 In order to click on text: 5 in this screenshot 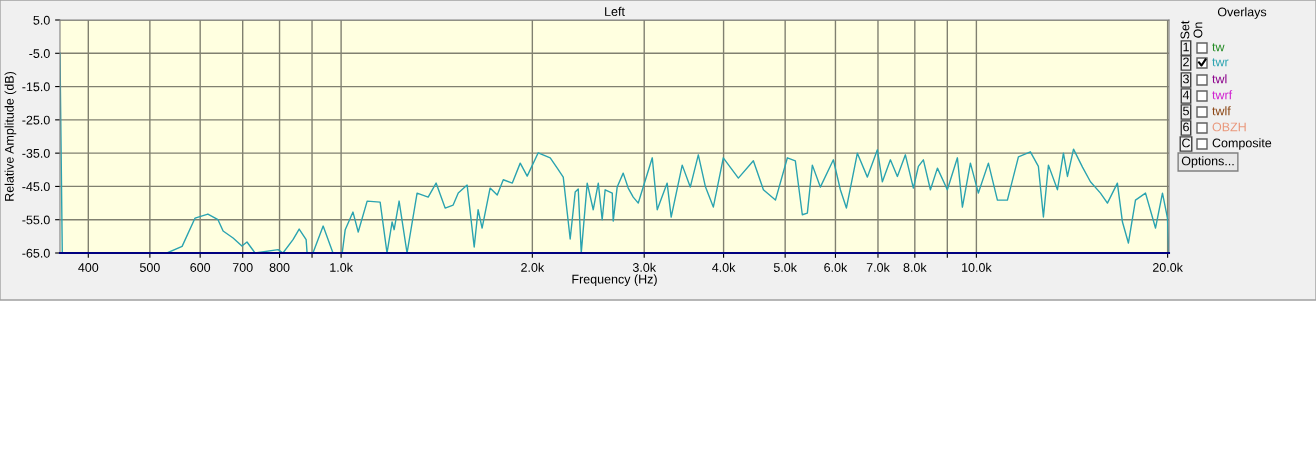, I will do `click(1186, 111)`.